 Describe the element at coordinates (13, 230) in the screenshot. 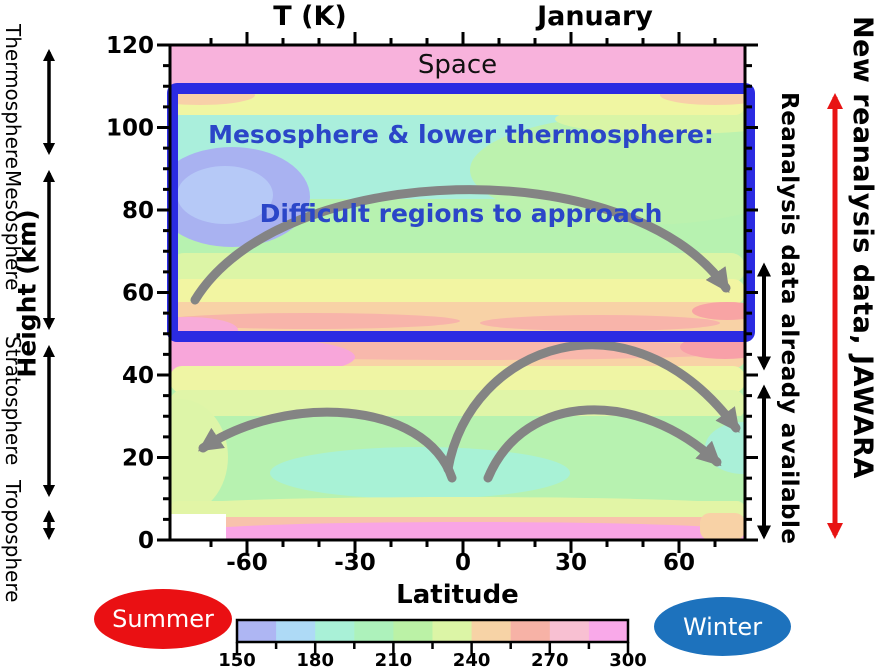

I see `layer-label-mesosphere: Mesosphere` at that location.